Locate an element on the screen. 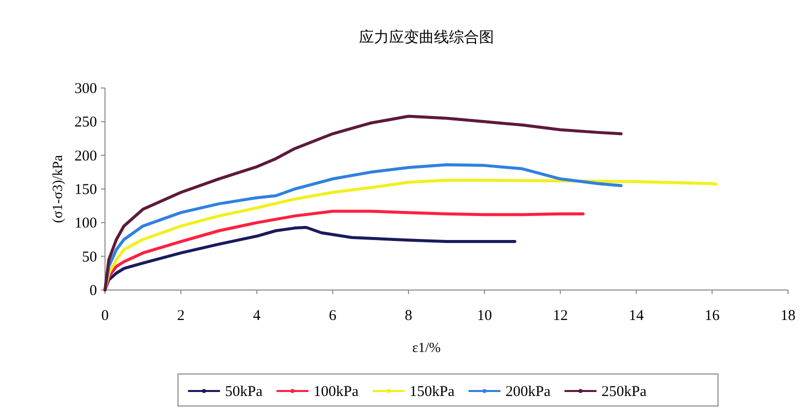 The width and height of the screenshot is (809, 411). x-tick-label: 18 is located at coordinates (788, 316).